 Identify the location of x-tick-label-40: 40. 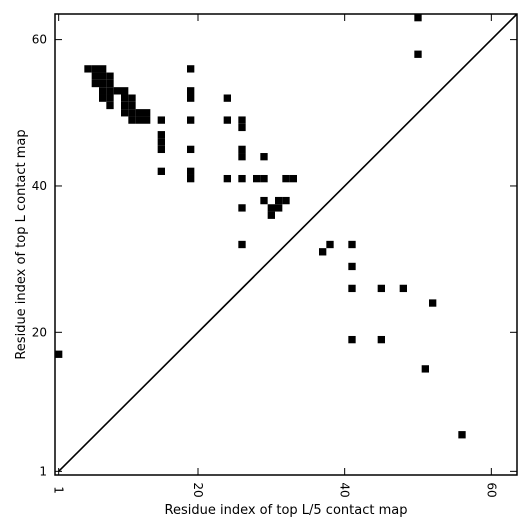
(345, 489).